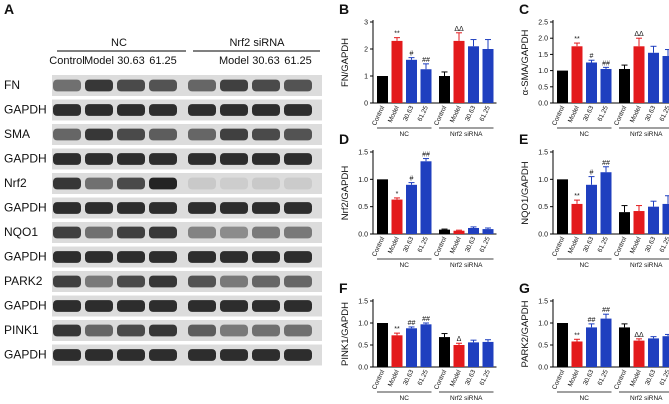  I want to click on blot-row-label: NQO1, so click(21, 232).